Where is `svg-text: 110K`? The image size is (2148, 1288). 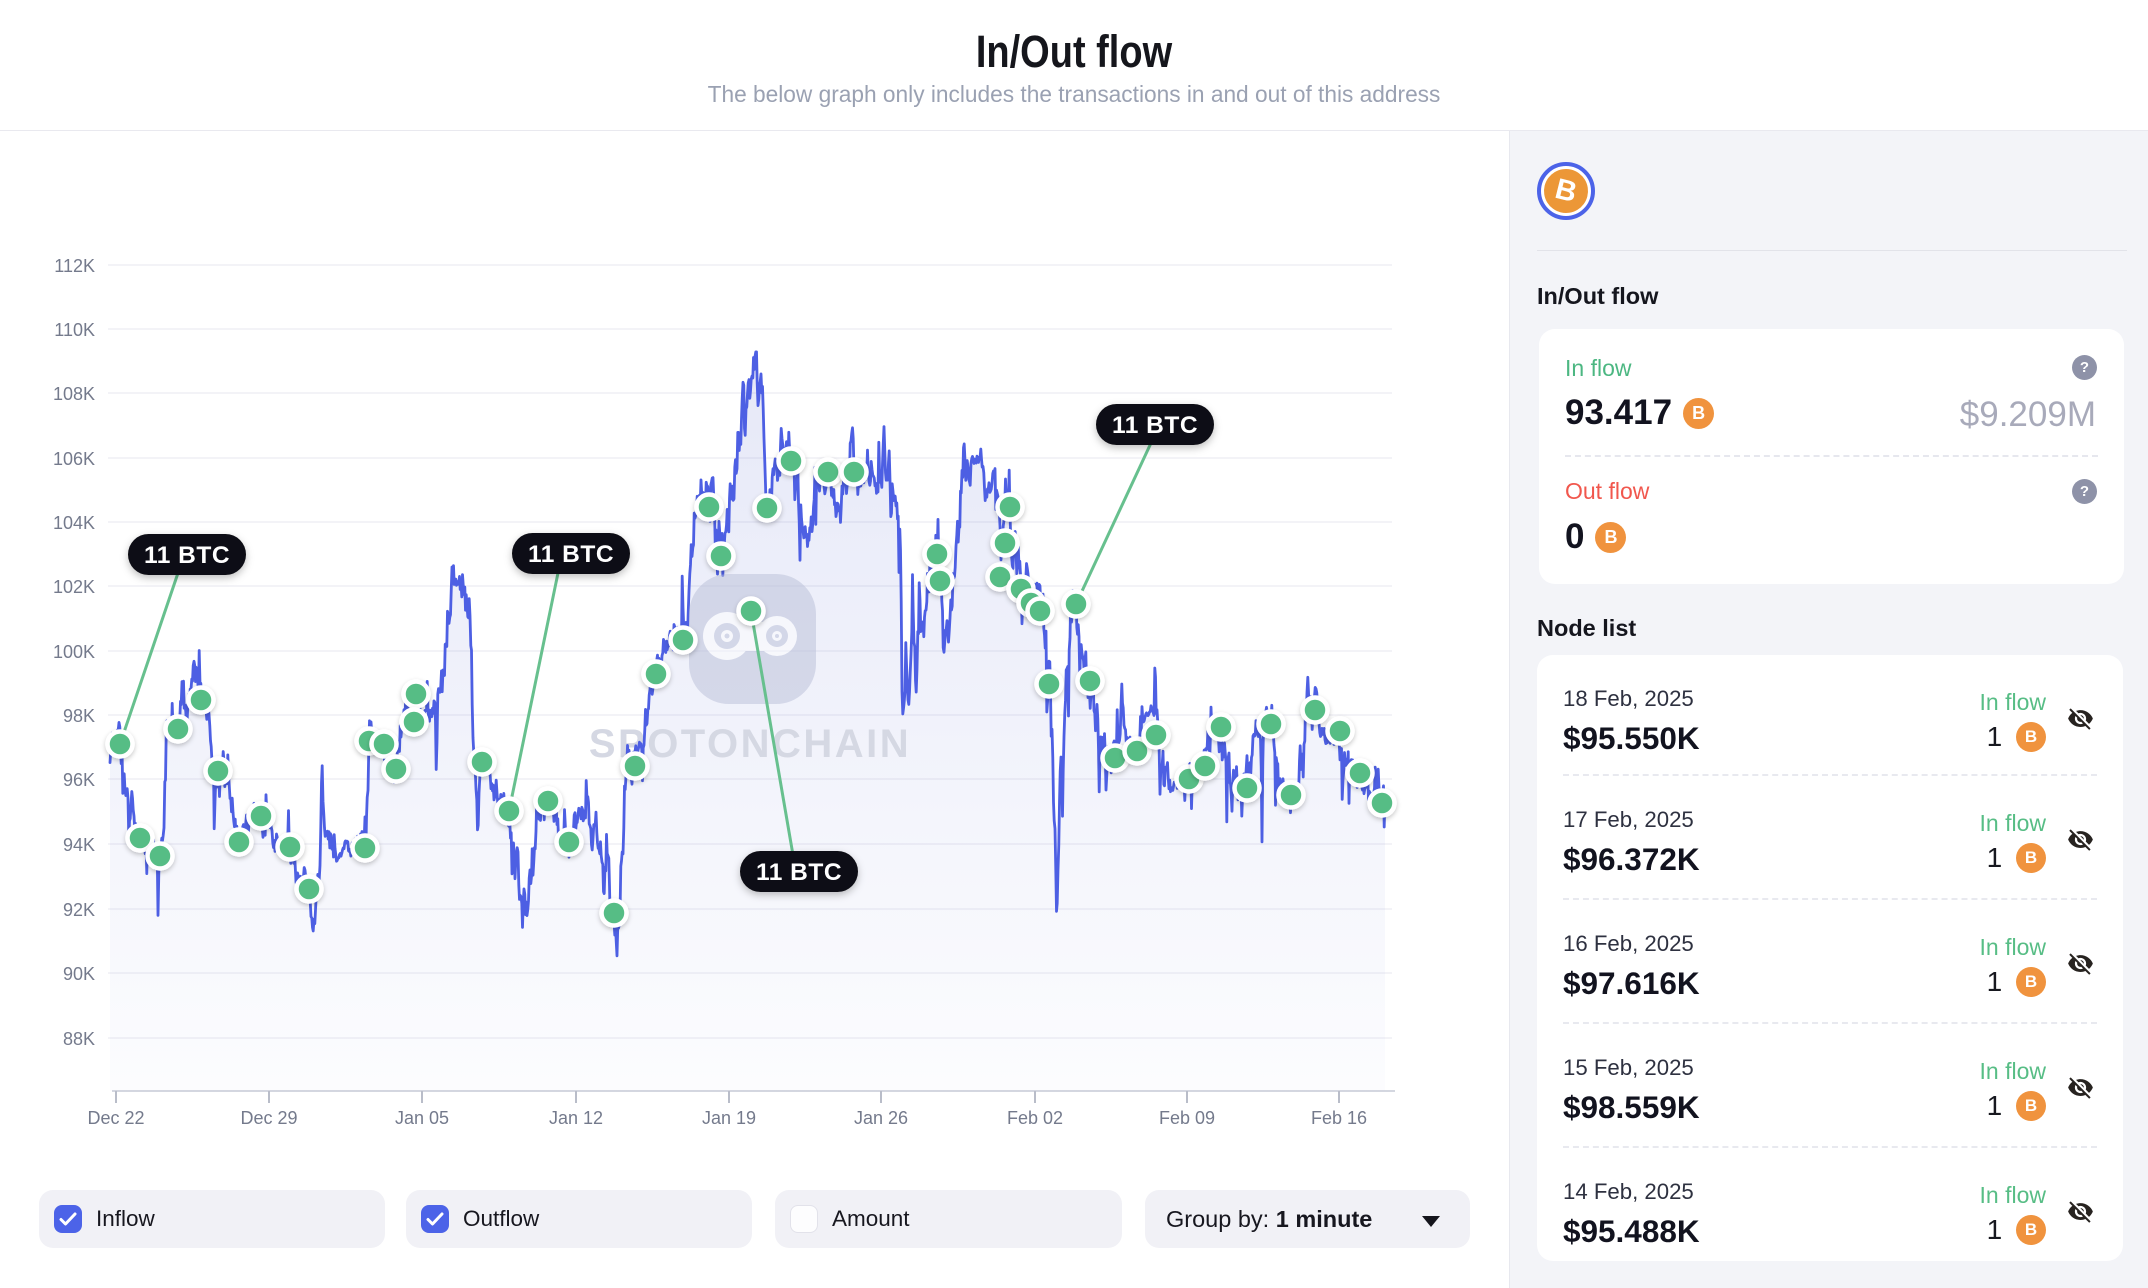
svg-text: 110K is located at coordinates (74, 330).